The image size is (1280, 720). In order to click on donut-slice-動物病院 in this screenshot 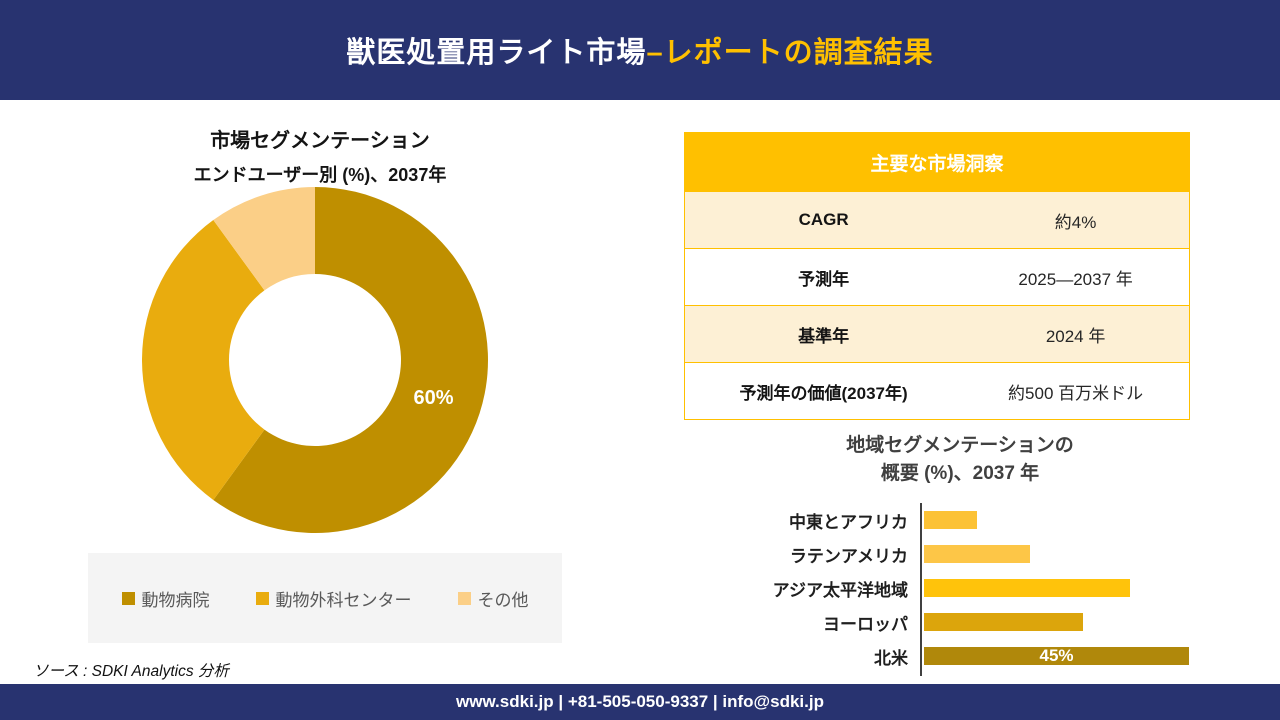, I will do `click(350, 360)`.